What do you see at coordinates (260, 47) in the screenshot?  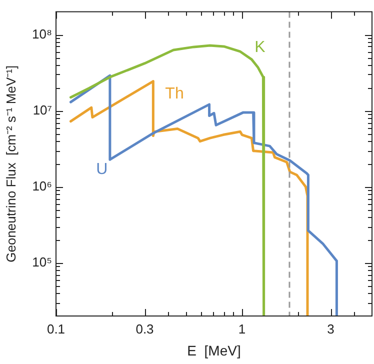 I see `series-label: K` at bounding box center [260, 47].